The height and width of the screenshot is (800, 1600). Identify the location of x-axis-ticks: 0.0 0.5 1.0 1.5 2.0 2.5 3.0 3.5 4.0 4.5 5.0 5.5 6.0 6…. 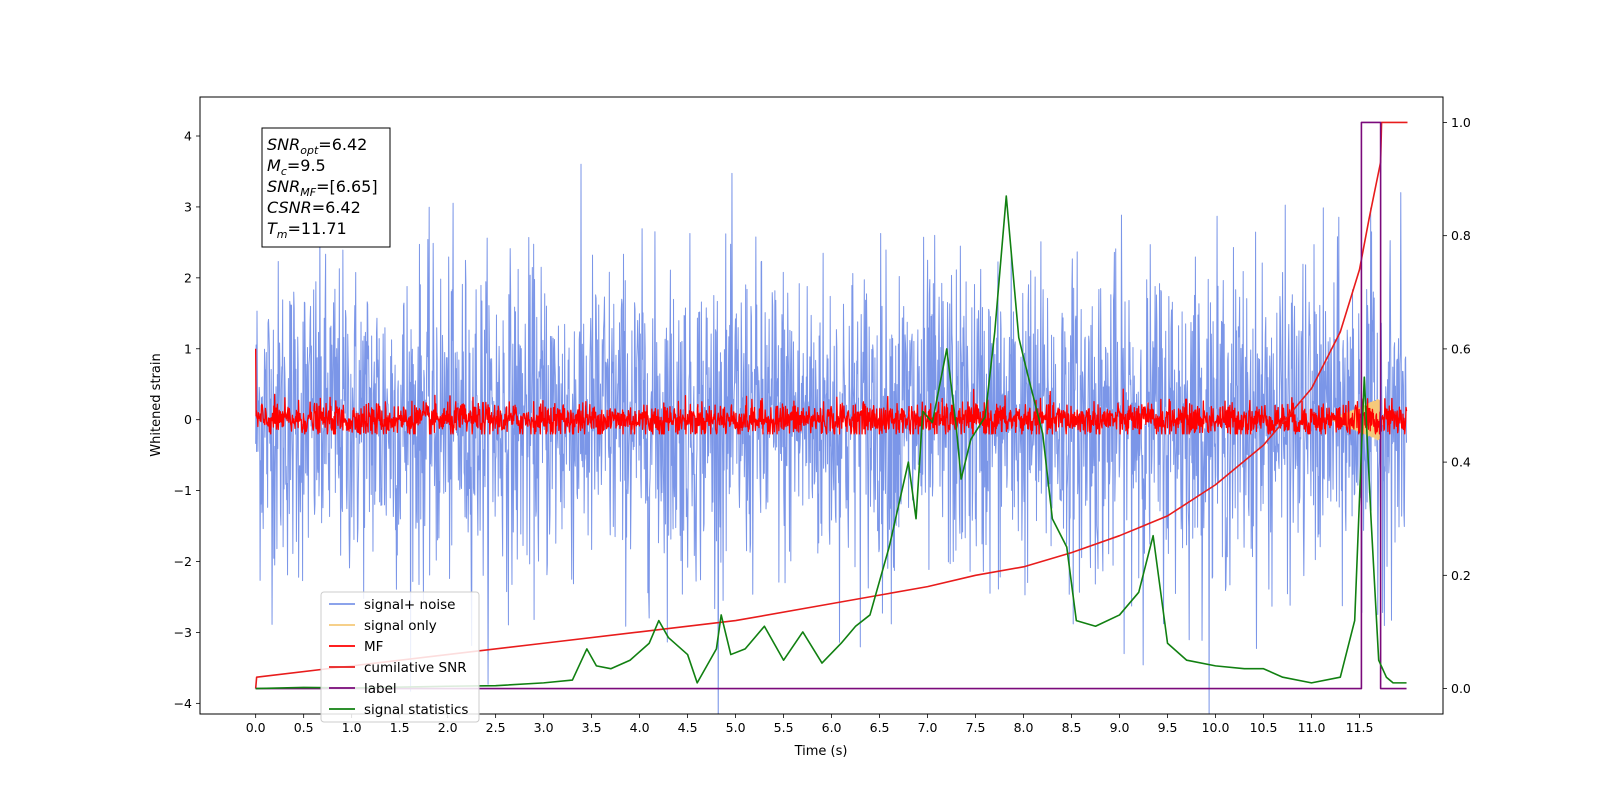
(810, 724).